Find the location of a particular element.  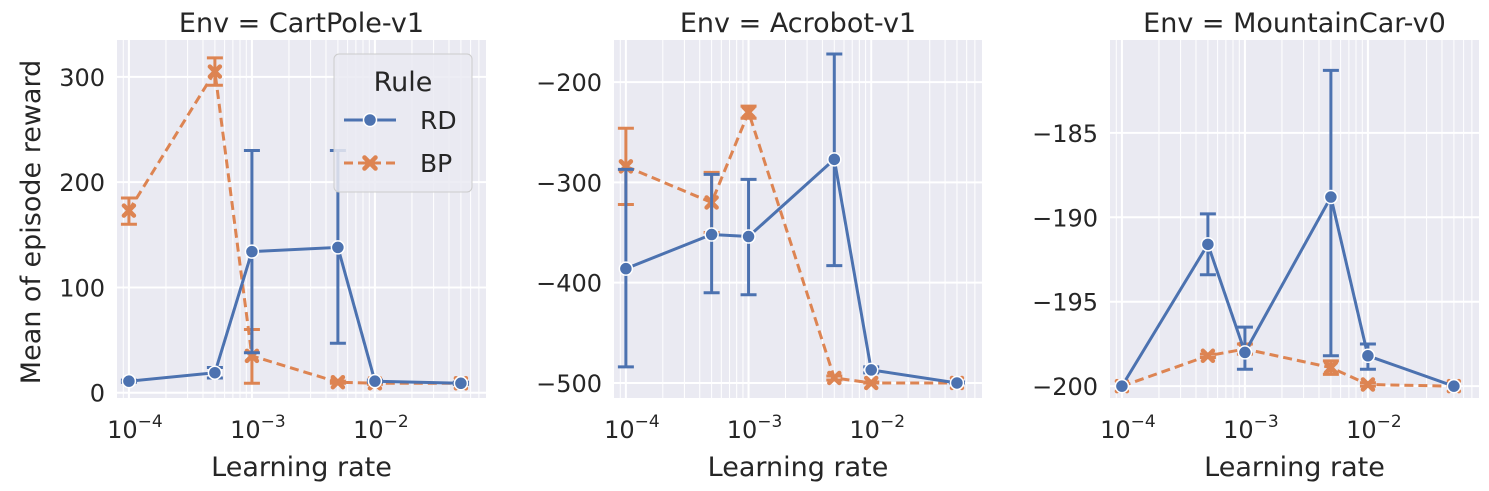

legend-title: Rule is located at coordinates (403, 82).